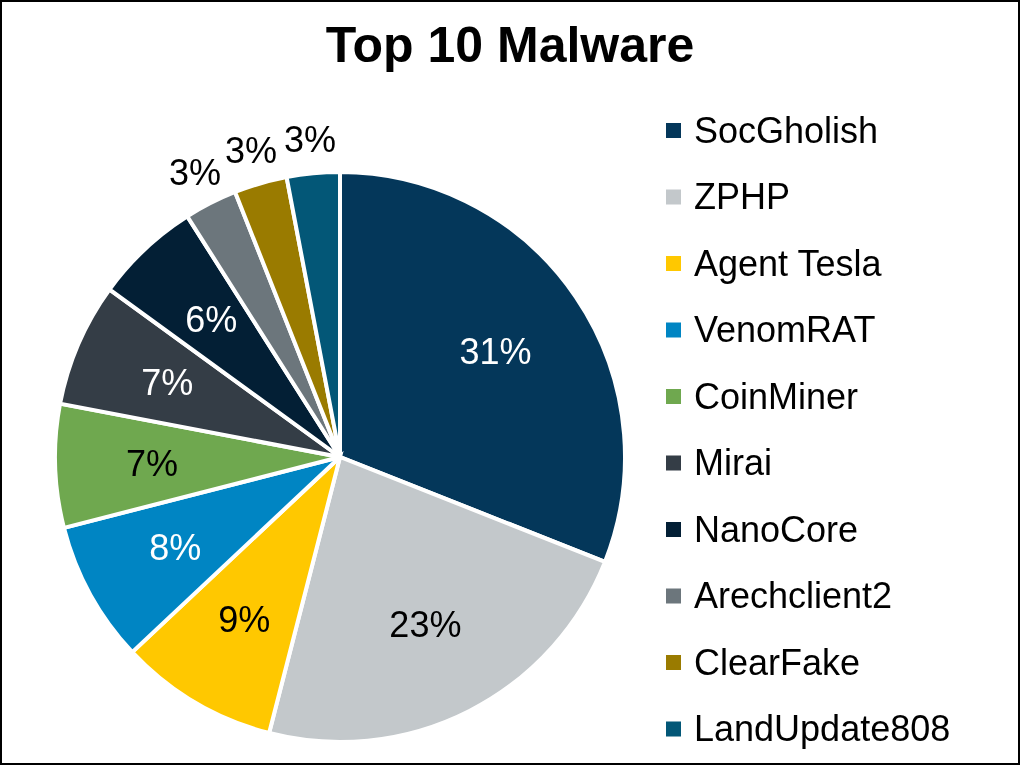 The height and width of the screenshot is (765, 1020). I want to click on legend-label: VenomRAT, so click(785, 330).